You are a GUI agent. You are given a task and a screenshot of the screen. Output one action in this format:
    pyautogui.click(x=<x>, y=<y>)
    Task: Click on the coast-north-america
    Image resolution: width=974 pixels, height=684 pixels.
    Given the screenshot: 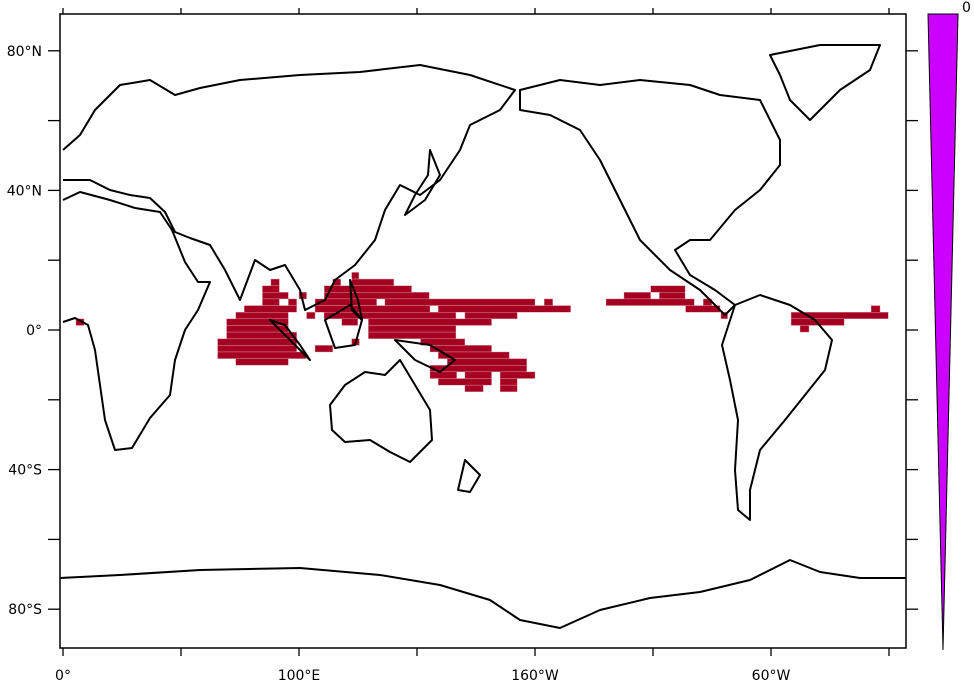 What is the action you would take?
    pyautogui.click(x=650, y=197)
    